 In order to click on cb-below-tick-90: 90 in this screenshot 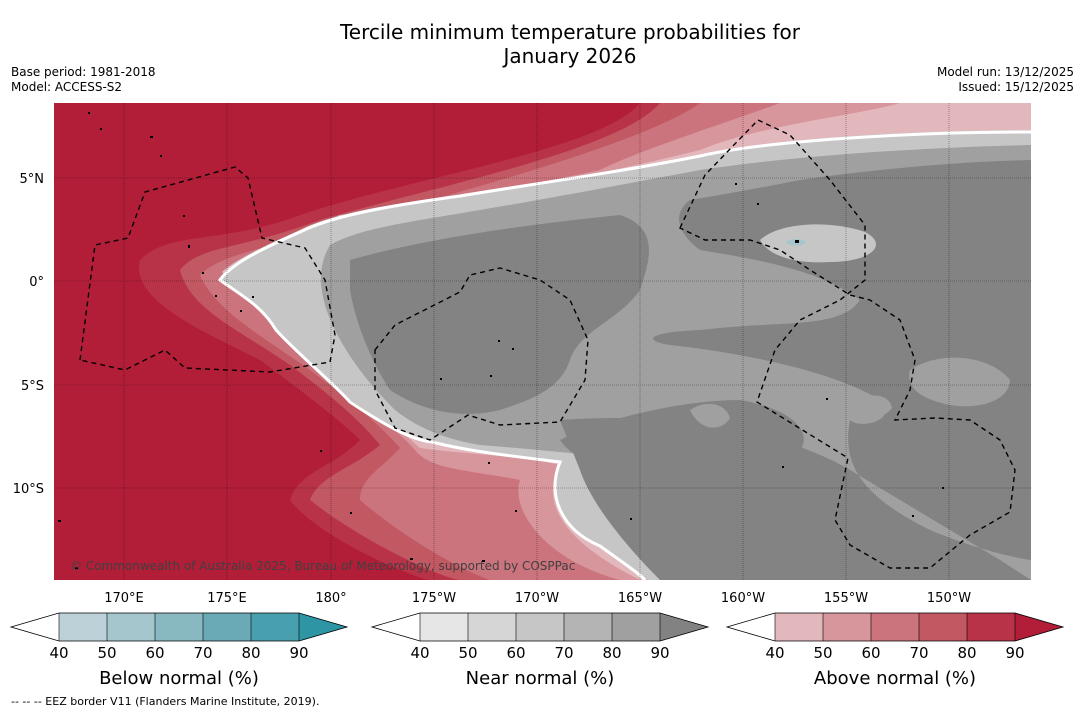, I will do `click(298, 653)`.